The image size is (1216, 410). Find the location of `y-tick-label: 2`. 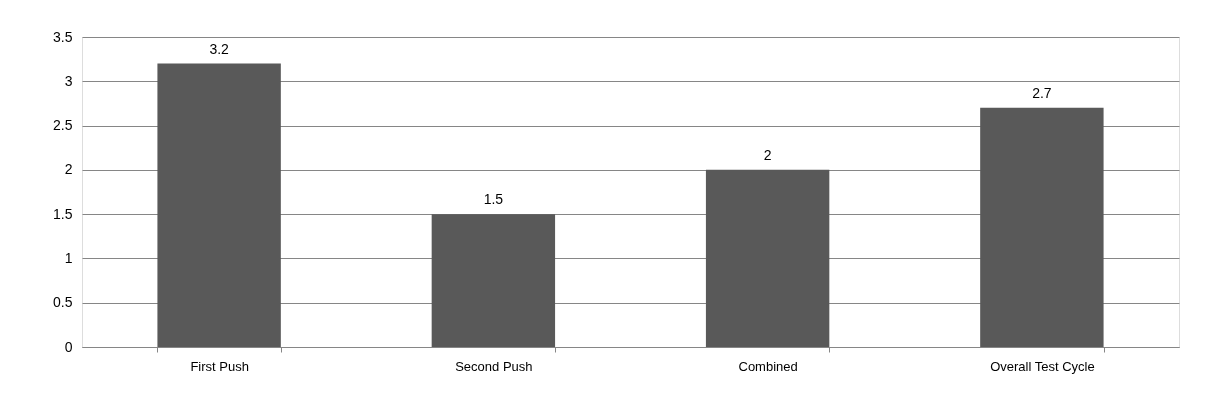

y-tick-label: 2 is located at coordinates (68, 169).